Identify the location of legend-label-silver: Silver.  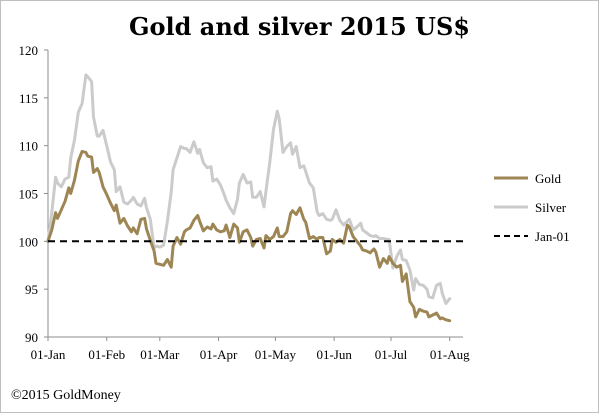
(551, 207).